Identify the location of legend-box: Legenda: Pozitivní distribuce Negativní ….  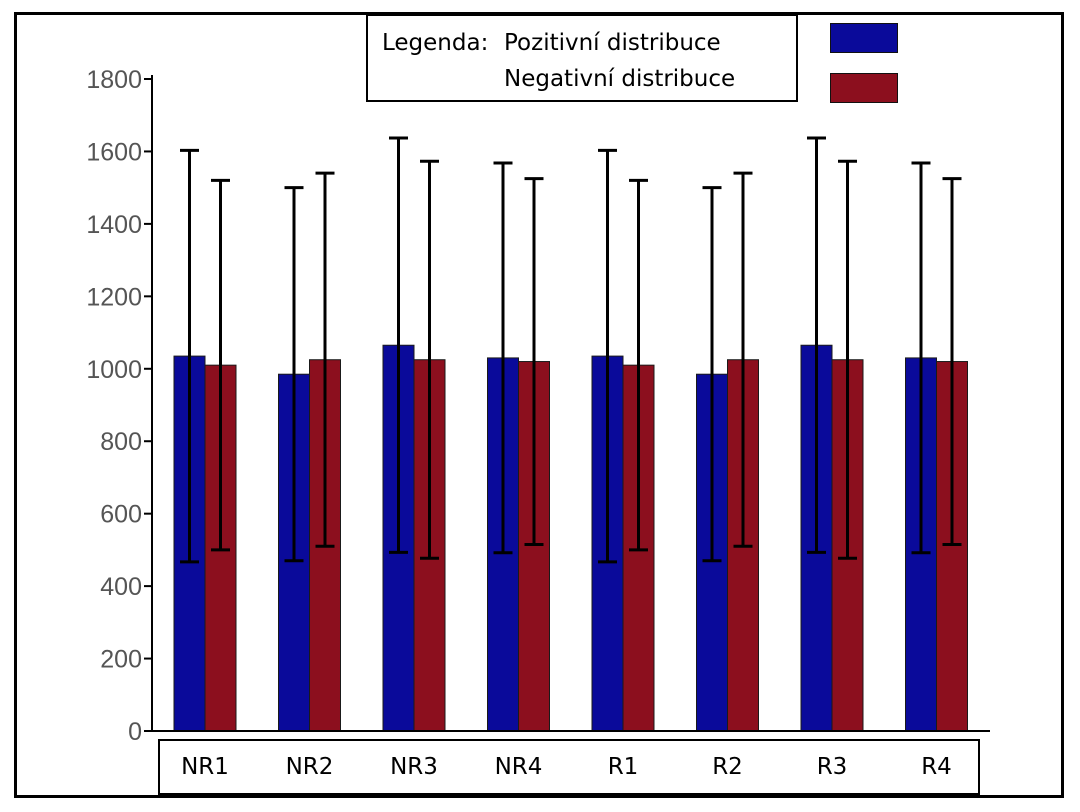
(582, 58).